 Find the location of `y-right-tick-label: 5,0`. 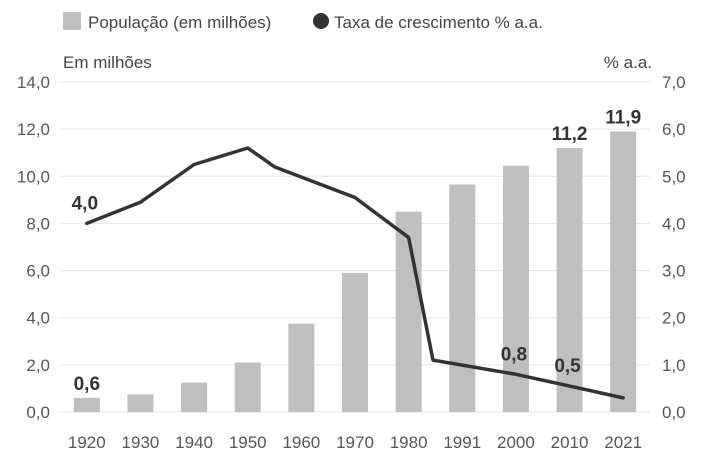

y-right-tick-label: 5,0 is located at coordinates (674, 176).